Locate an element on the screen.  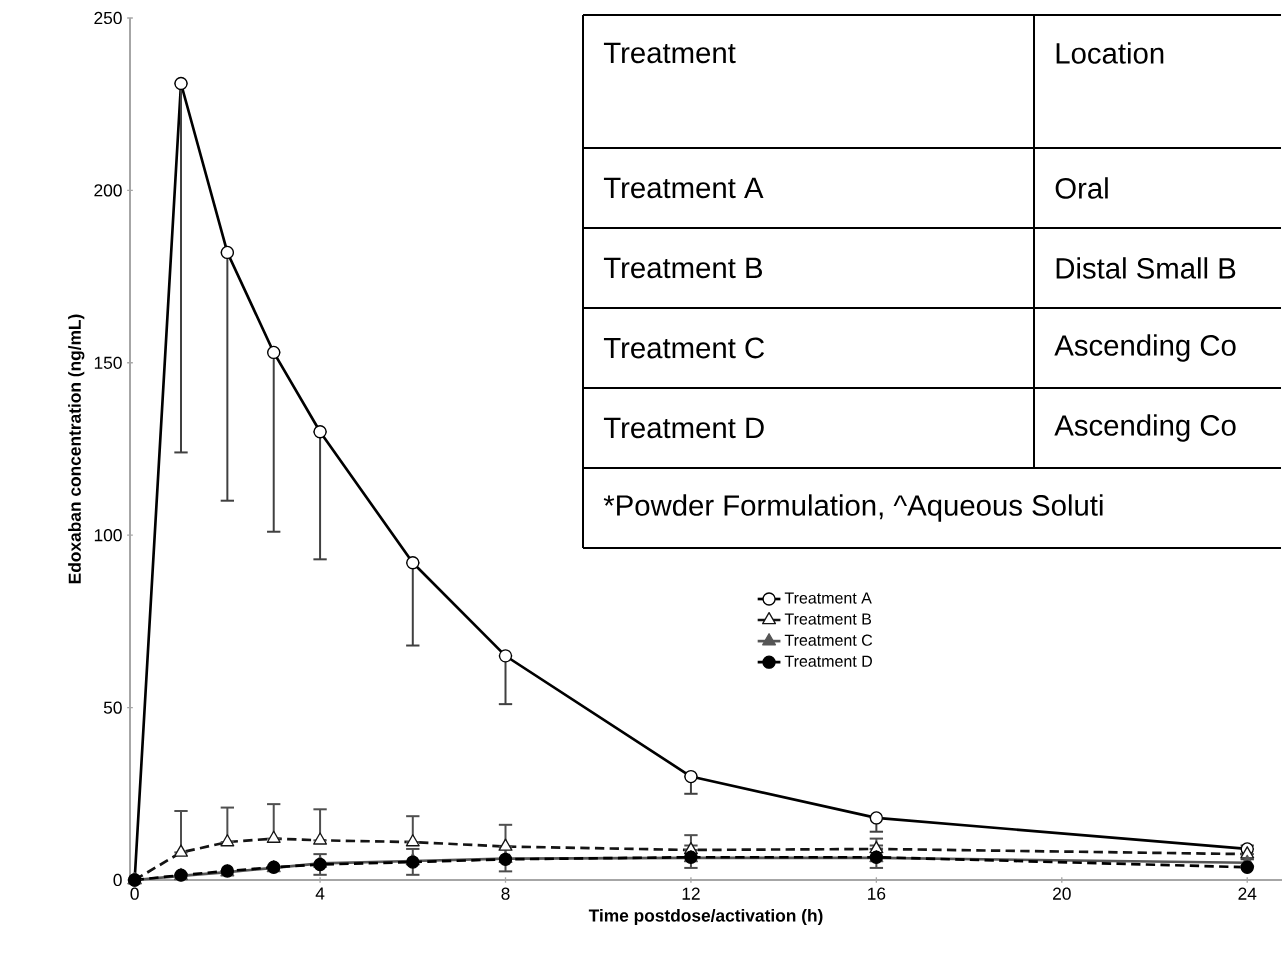
y-tick-label: 150 is located at coordinates (108, 362).